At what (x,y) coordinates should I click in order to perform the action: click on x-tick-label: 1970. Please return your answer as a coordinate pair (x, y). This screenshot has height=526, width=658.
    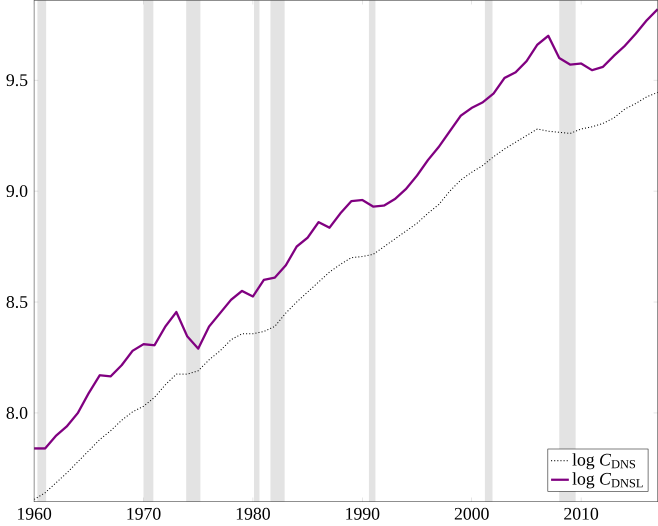
    Looking at the image, I should click on (144, 514).